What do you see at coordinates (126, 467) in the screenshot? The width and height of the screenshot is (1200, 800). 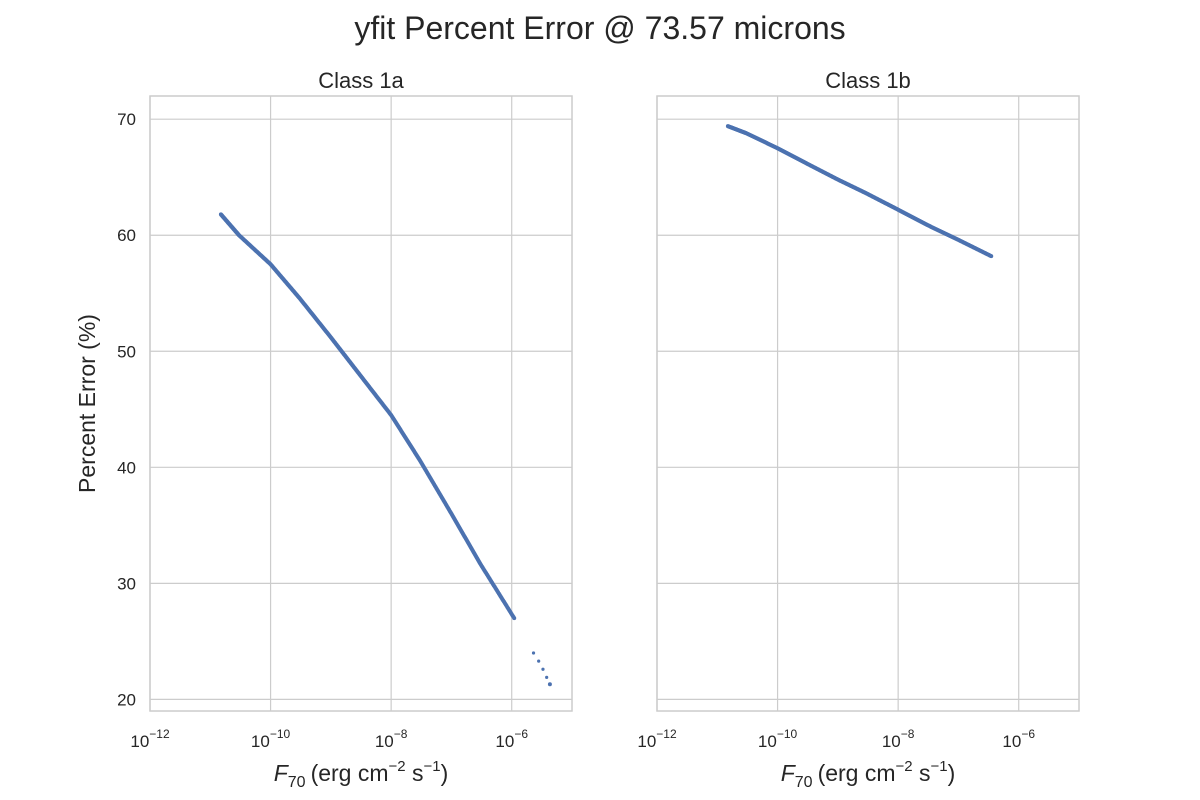 I see `y-tick-label: 40` at bounding box center [126, 467].